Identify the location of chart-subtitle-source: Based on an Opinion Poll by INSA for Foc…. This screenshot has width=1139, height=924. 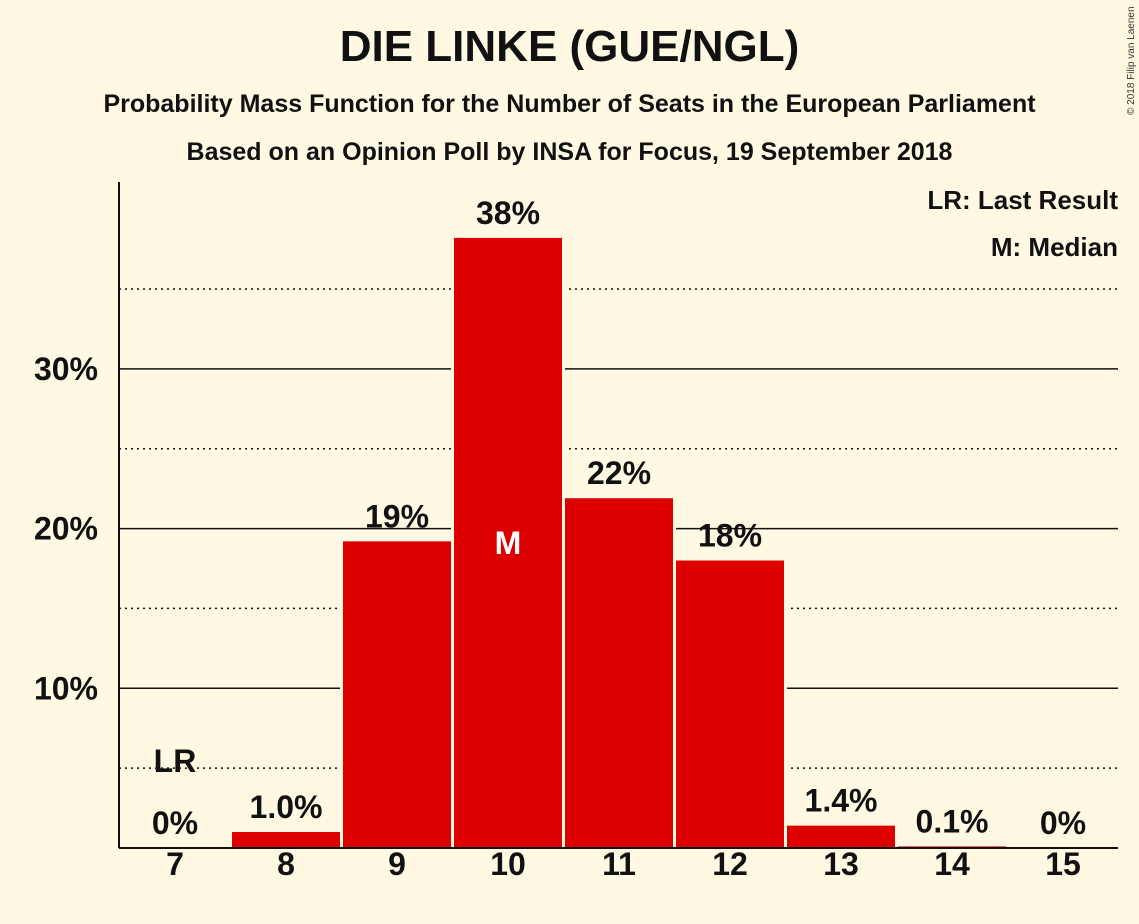
(569, 152).